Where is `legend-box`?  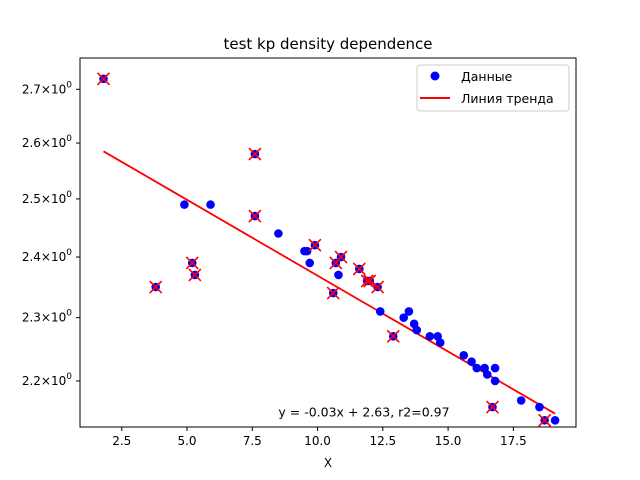 legend-box is located at coordinates (493, 88).